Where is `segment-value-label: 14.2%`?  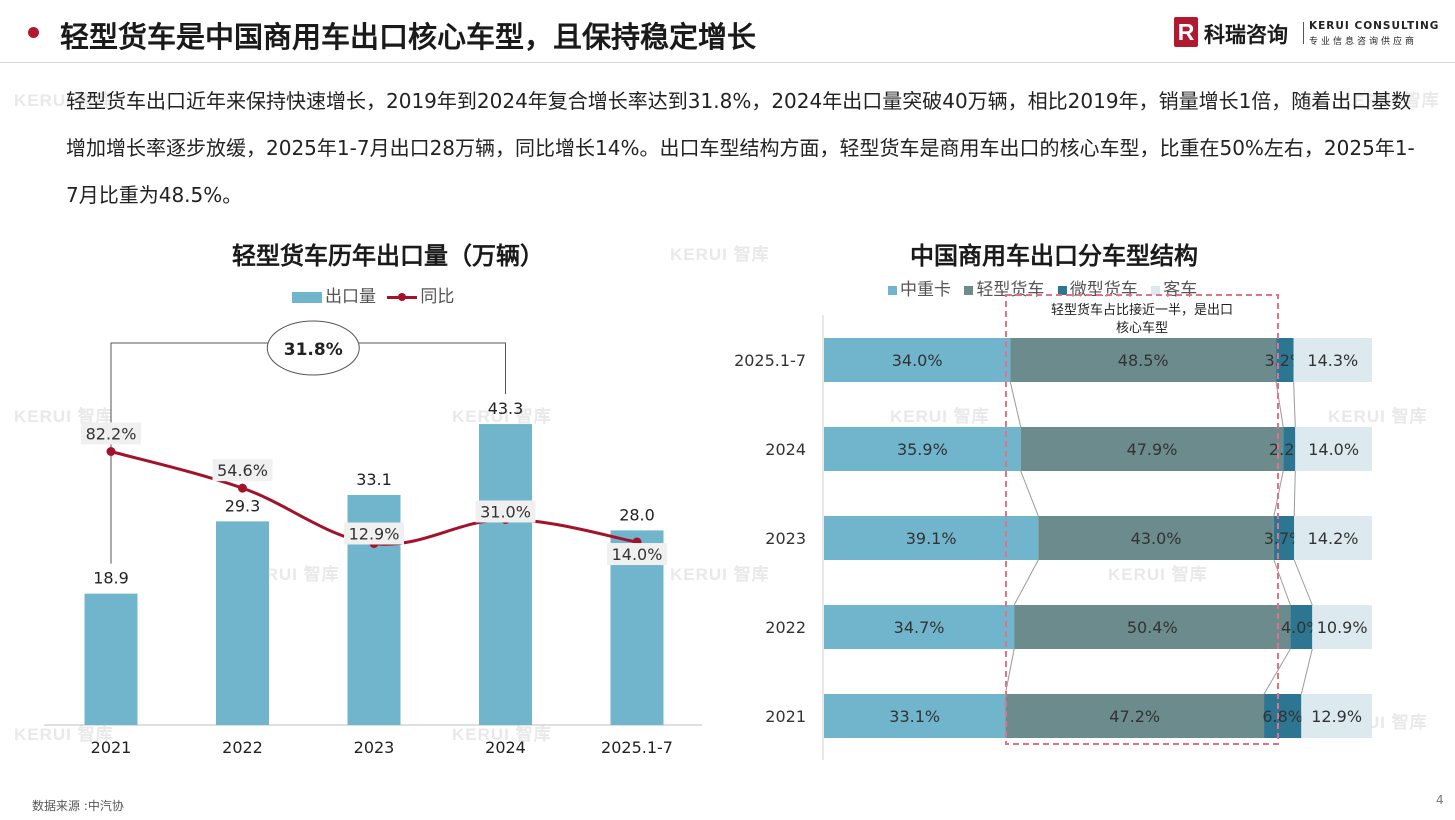
segment-value-label: 14.2% is located at coordinates (1333, 538).